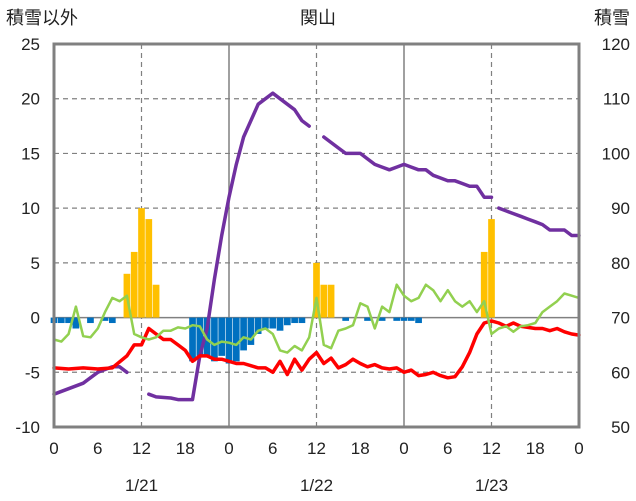 Image resolution: width=636 pixels, height=501 pixels. I want to click on right-tick-label: 60, so click(620, 372).